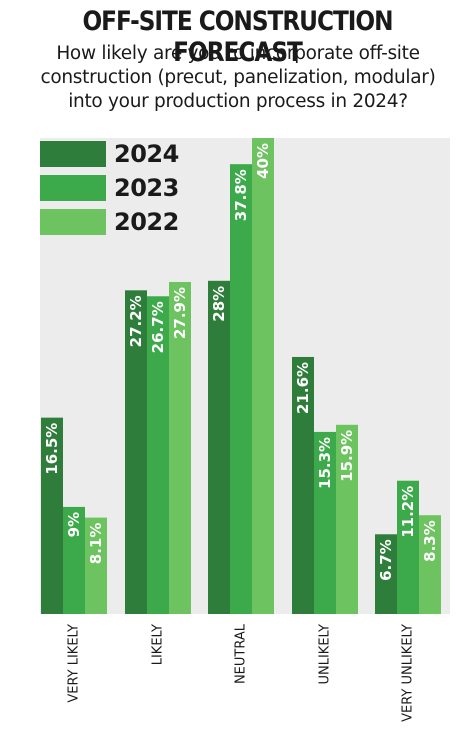  I want to click on bar-2023-very-unlikely, so click(408, 547).